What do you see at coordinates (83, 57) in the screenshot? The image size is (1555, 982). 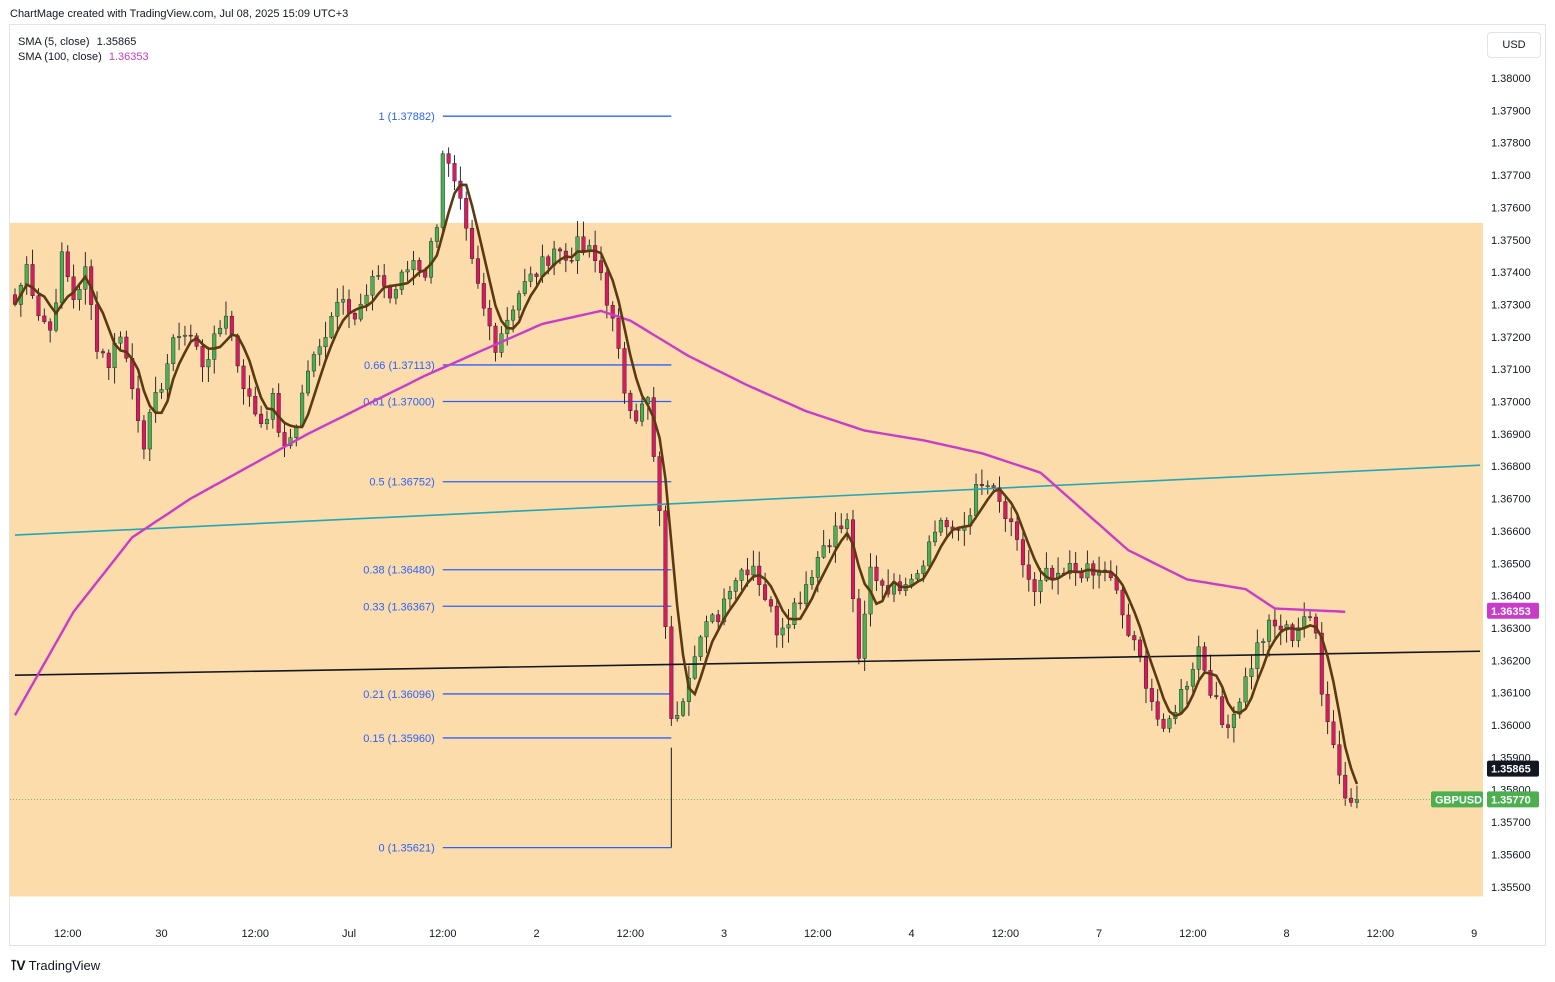 I see `legend-sma100: SMA (100, close) 1.36353` at bounding box center [83, 57].